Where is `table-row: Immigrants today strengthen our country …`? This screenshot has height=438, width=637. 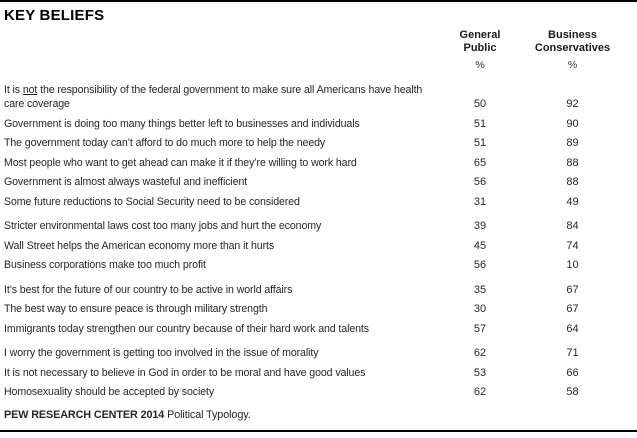
table-row: Immigrants today strengthen our country … is located at coordinates (318, 329).